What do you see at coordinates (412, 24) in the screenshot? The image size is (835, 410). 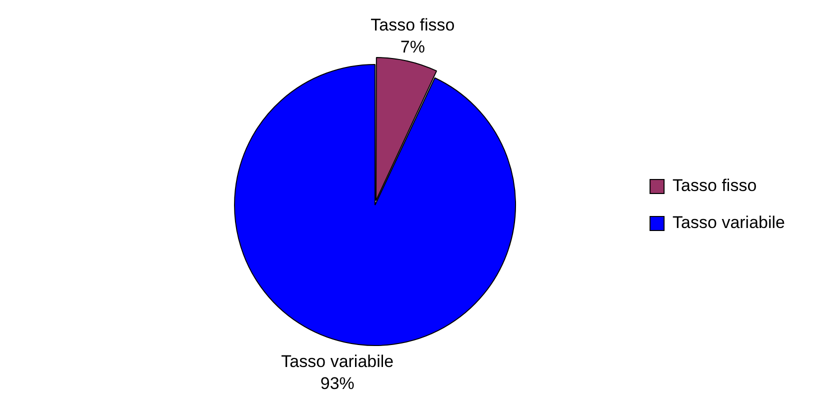 I see `slice-label: Tasso fisso` at bounding box center [412, 24].